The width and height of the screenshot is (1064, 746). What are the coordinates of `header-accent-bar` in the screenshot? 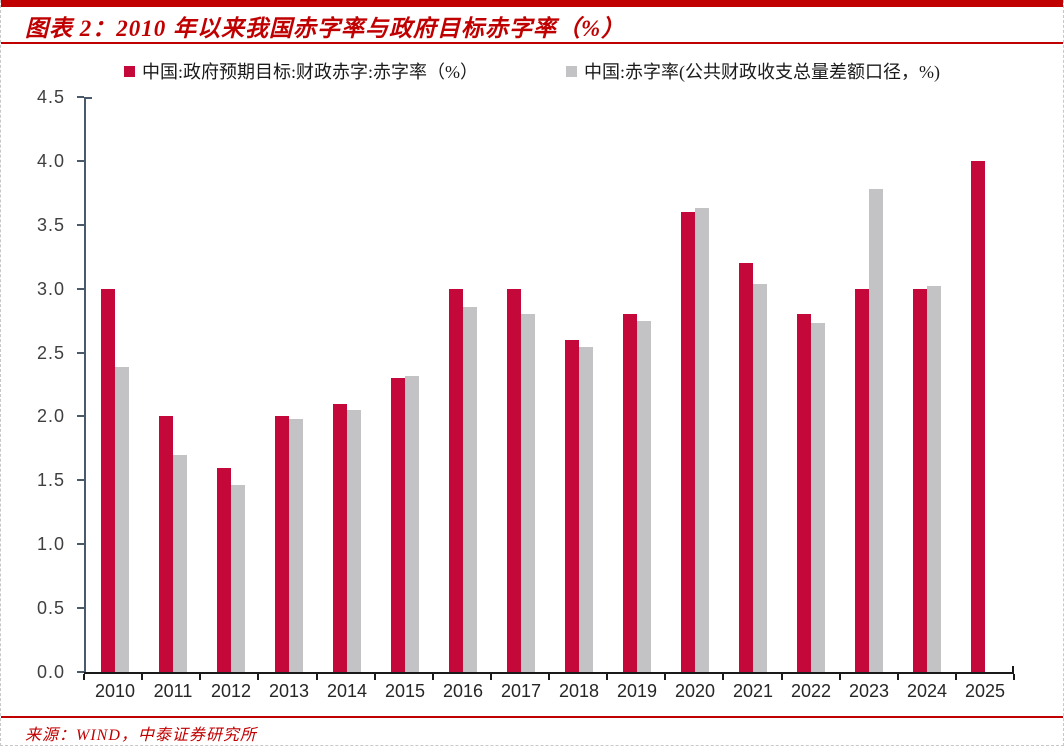 It's located at (532, 3).